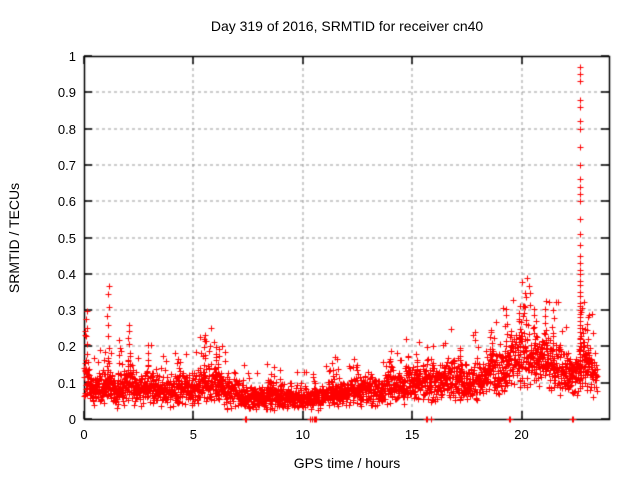 The image size is (640, 480). Describe the element at coordinates (66, 93) in the screenshot. I see `y-tick-label: 0.9` at that location.